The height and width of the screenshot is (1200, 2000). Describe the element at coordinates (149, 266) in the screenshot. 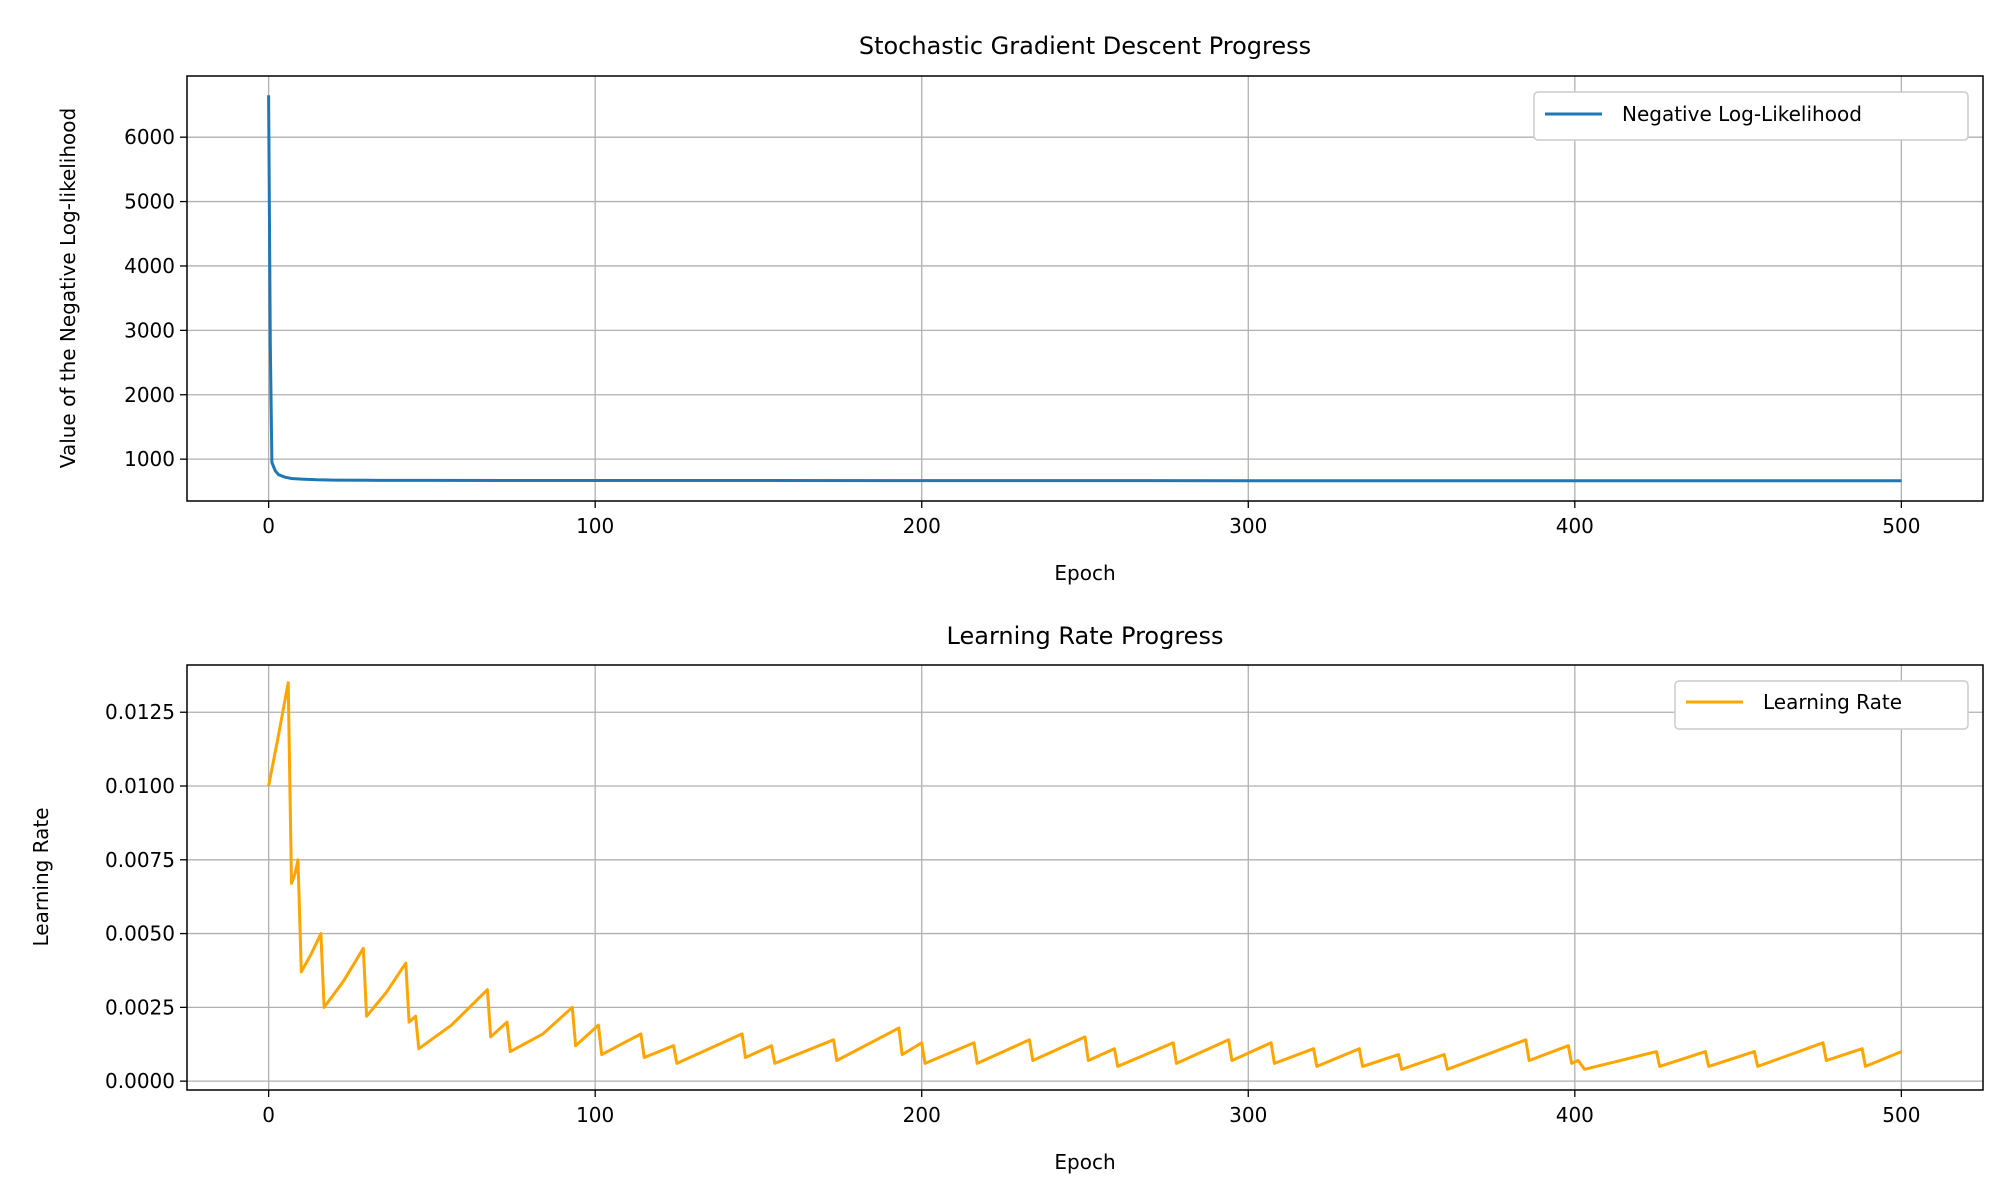

I see `sgd-y-tick-label: 4000` at that location.